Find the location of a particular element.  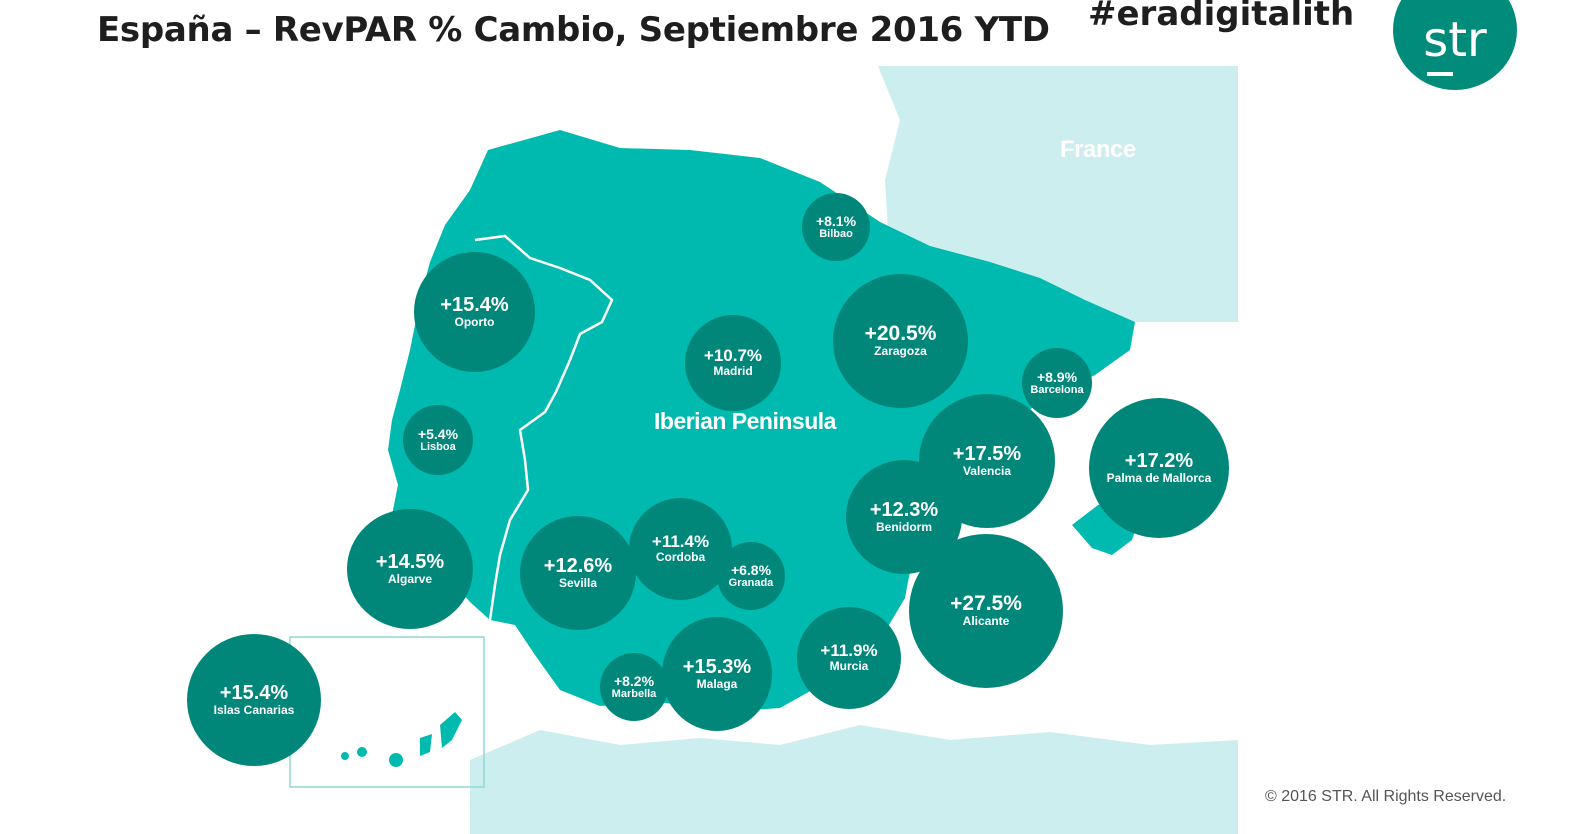

bubble-city: Cordoba is located at coordinates (680, 557).